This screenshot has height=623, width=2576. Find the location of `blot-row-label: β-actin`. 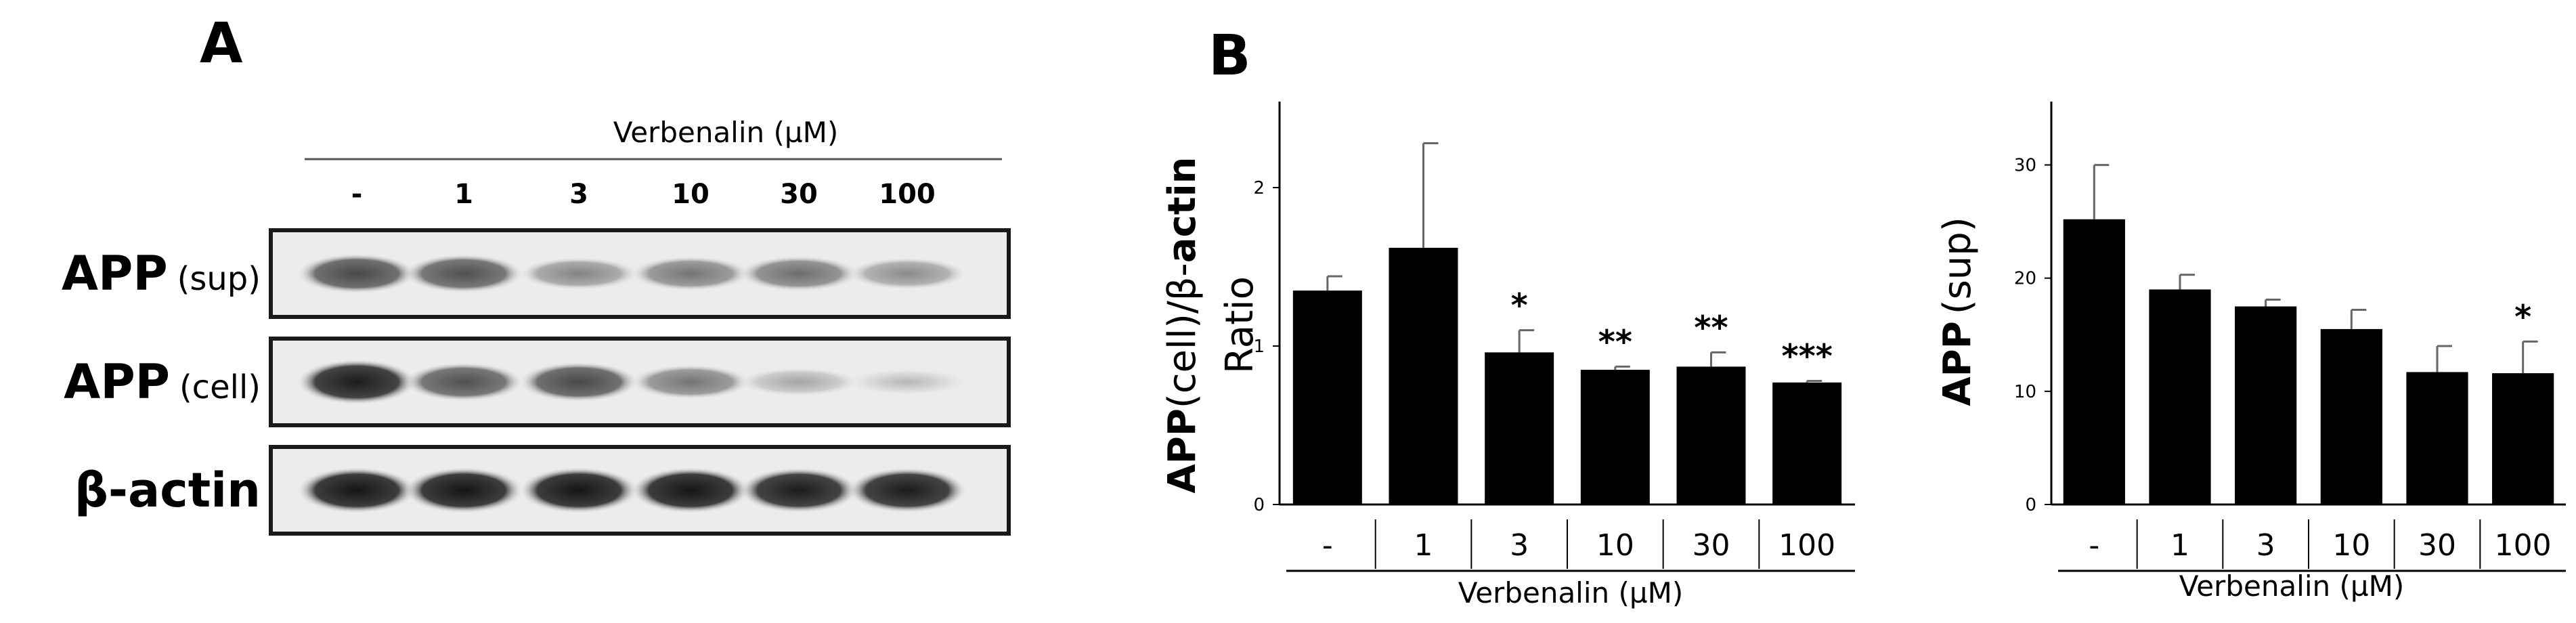

blot-row-label: β-actin is located at coordinates (167, 490).